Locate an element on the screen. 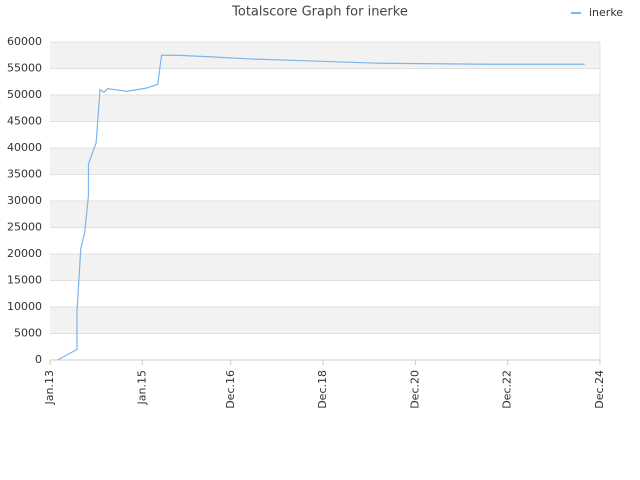 Image resolution: width=640 pixels, height=480 pixels. y-tick-label: 0 is located at coordinates (38, 359).